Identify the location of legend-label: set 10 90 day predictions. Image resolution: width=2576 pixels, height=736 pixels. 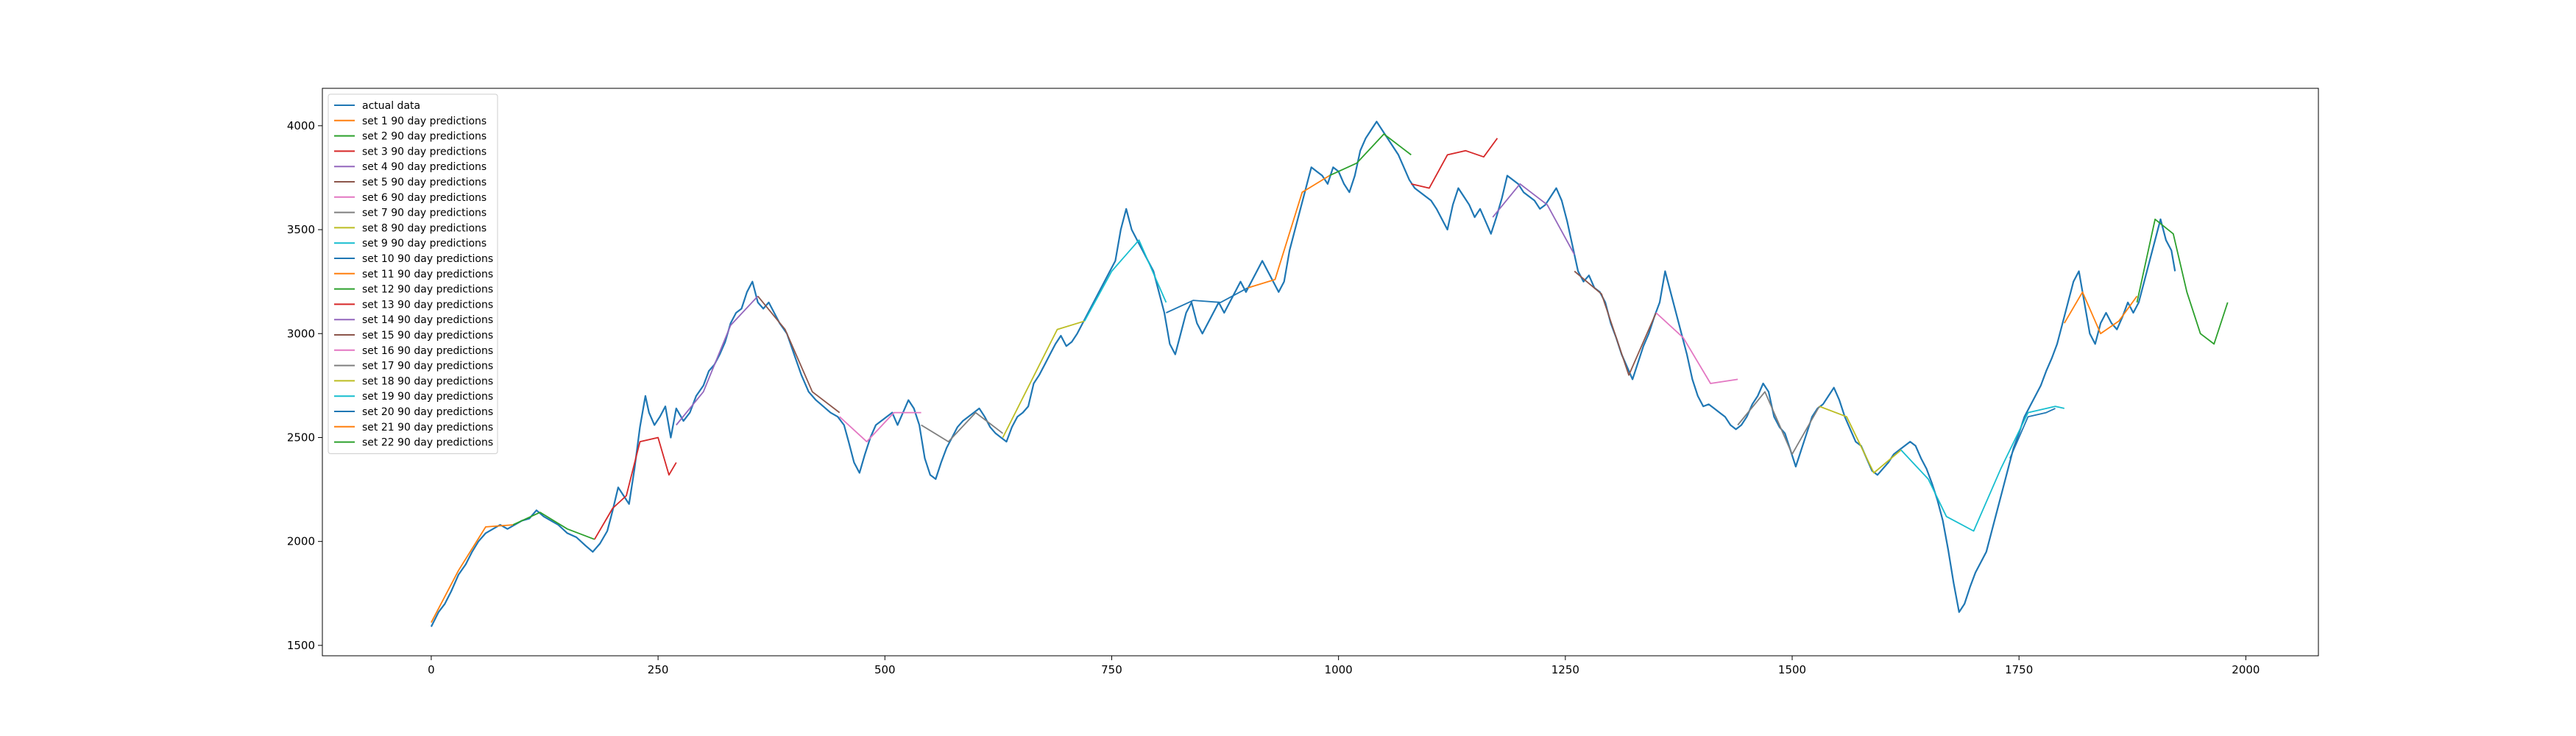
(427, 259).